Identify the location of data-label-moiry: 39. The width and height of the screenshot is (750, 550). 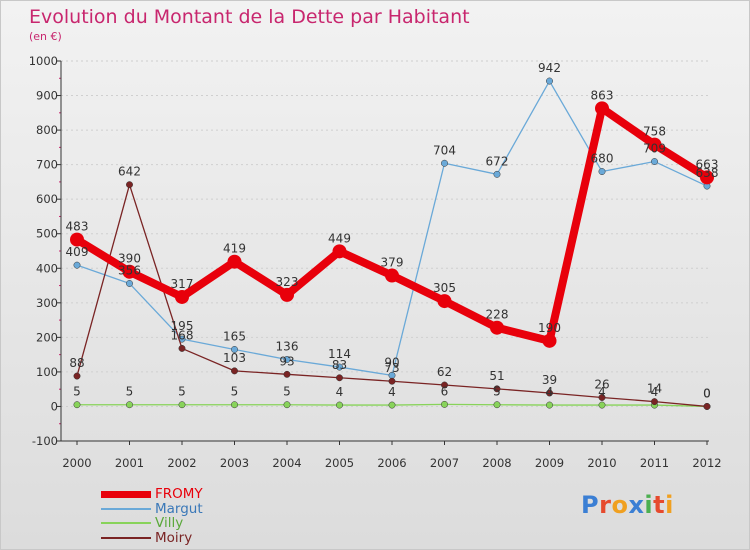
(549, 380).